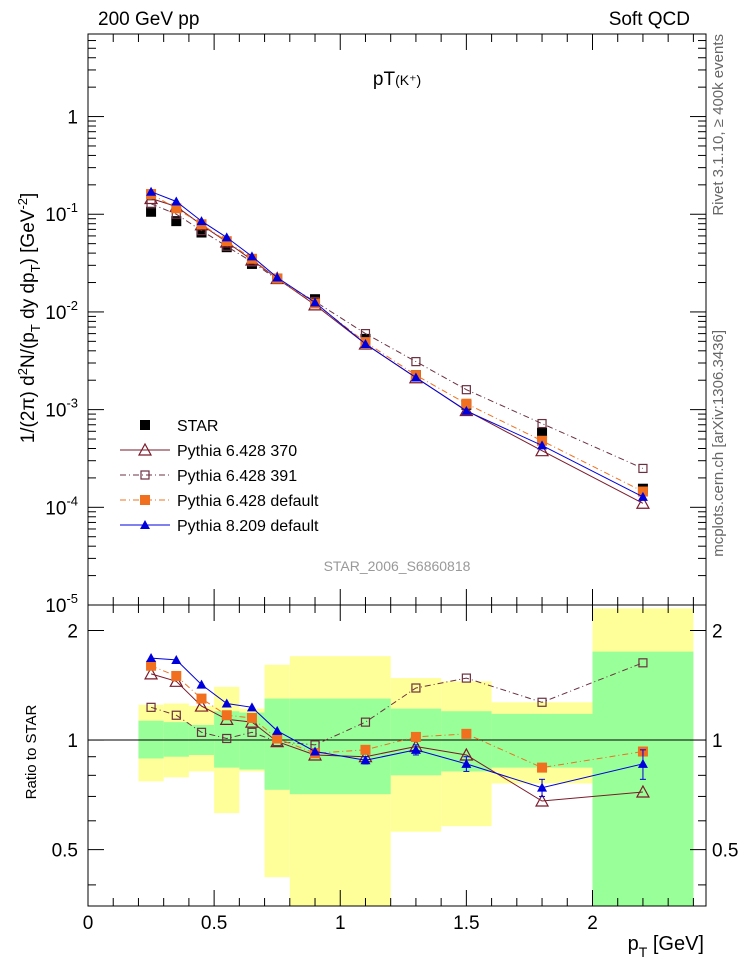 The width and height of the screenshot is (746, 972). What do you see at coordinates (237, 476) in the screenshot?
I see `legend-label-2: Pythia 6.428 391` at bounding box center [237, 476].